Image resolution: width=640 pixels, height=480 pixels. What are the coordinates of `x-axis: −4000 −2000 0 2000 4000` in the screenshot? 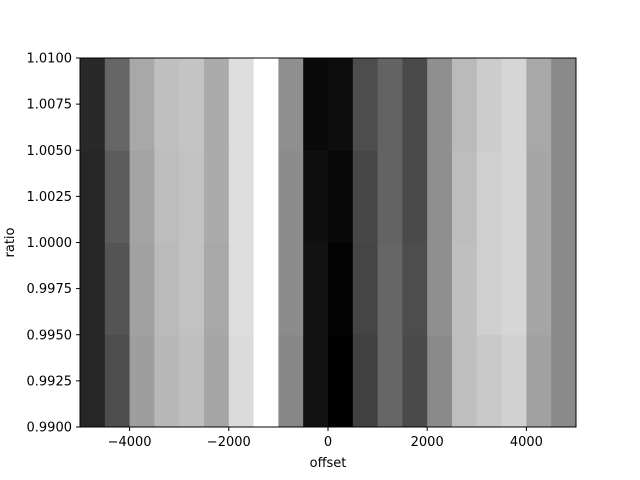 It's located at (325, 438).